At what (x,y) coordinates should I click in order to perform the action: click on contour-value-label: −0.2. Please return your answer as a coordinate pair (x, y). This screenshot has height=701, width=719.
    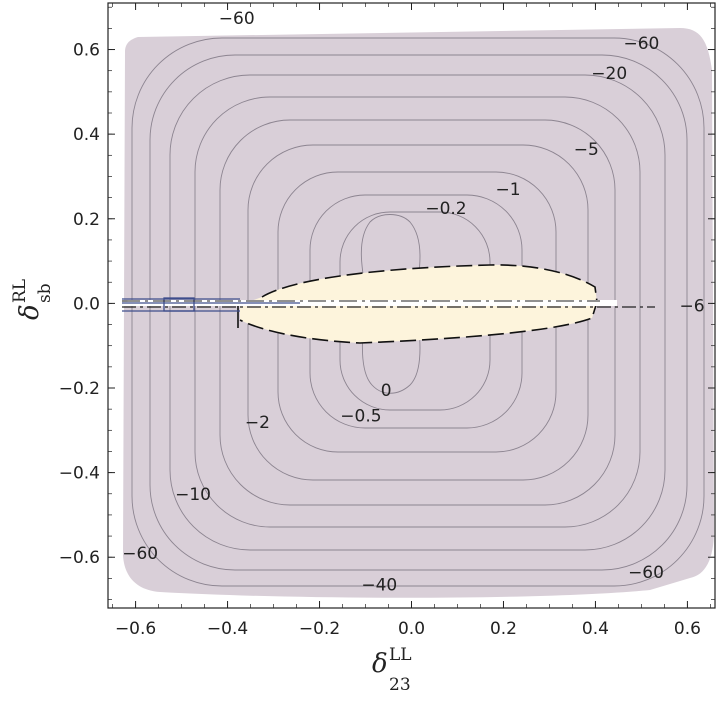
    Looking at the image, I should click on (445, 209).